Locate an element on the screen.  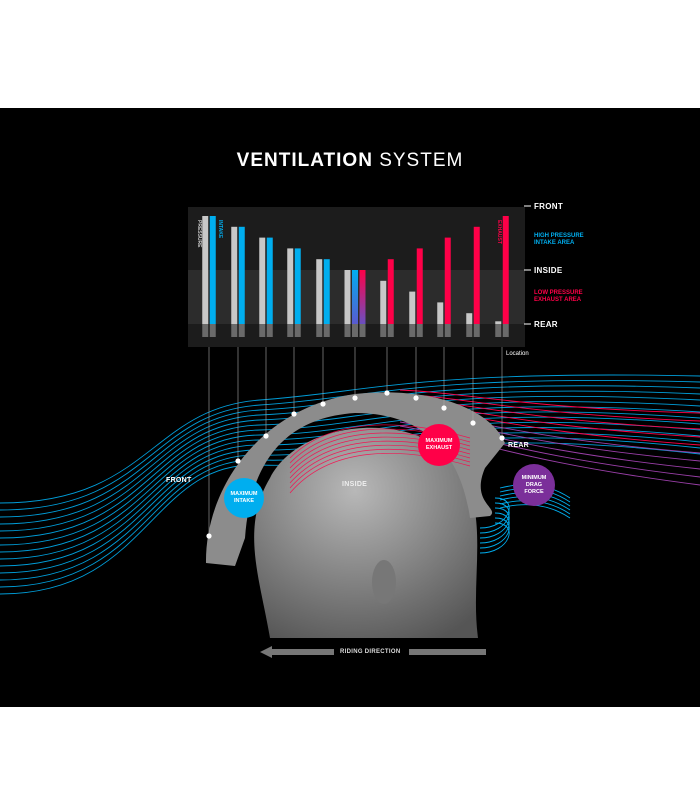
axis-label-front: FRONT is located at coordinates (549, 206).